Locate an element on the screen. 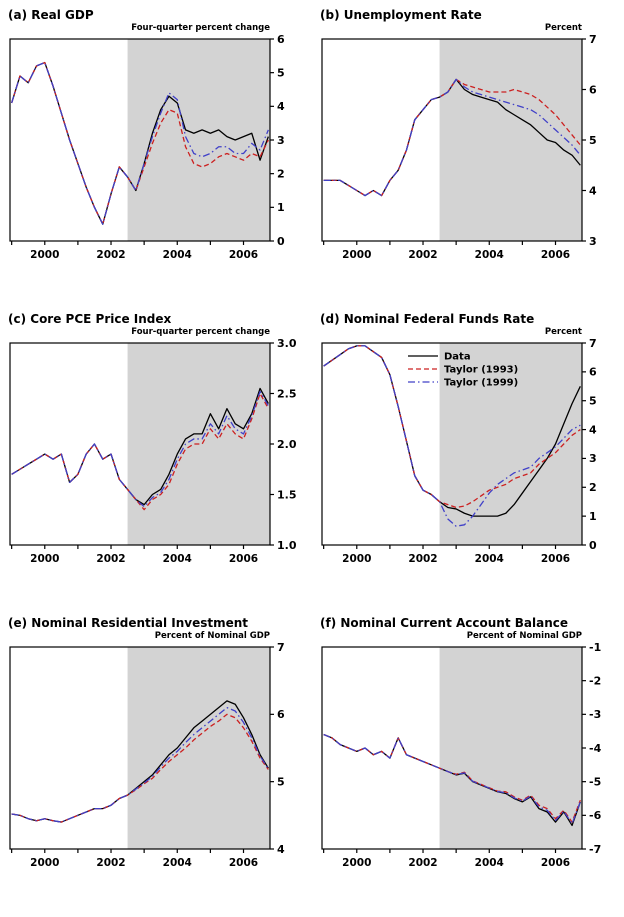  series-line-taylor-1993 is located at coordinates (452, 137).